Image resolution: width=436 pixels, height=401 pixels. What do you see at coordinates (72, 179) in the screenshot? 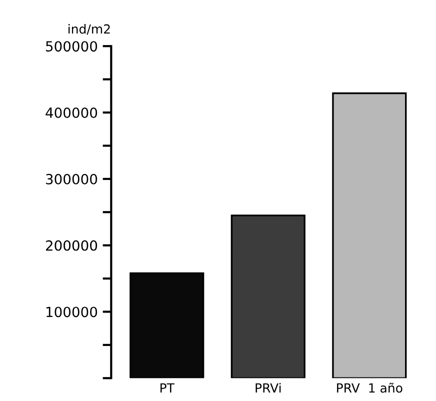
I see `y-tick-label: 300000` at bounding box center [72, 179].